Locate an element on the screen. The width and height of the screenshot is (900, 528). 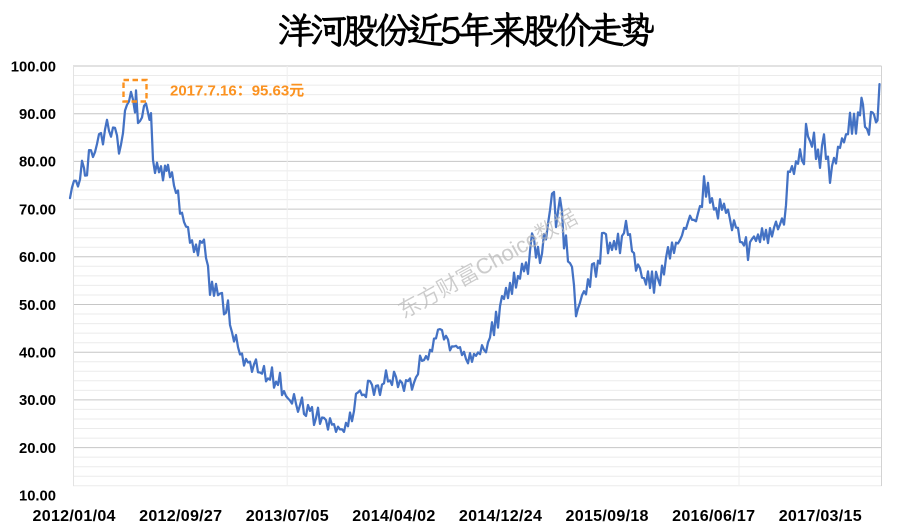
svg-text: 60.00 is located at coordinates (37, 258).